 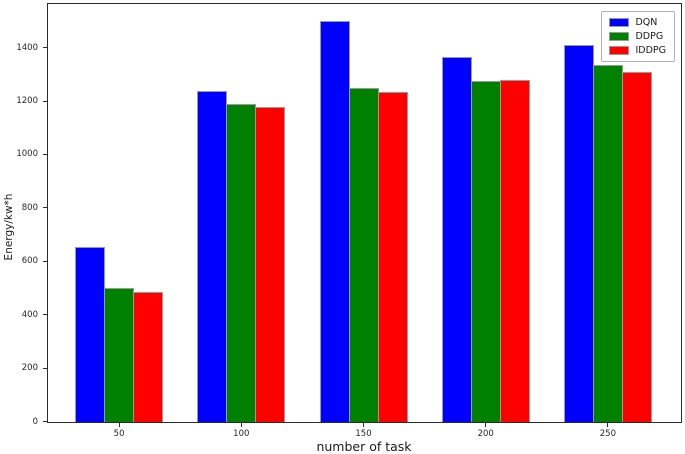 I want to click on legend-item-dqn: DQN, so click(x=637, y=22).